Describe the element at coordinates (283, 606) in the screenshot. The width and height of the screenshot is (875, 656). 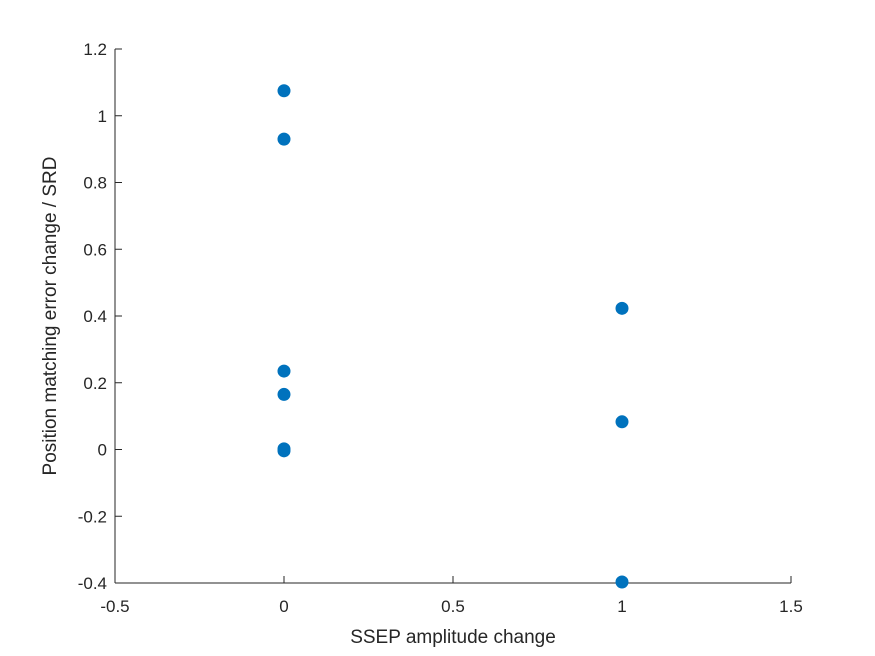
I see `x-tick-label: 0` at that location.